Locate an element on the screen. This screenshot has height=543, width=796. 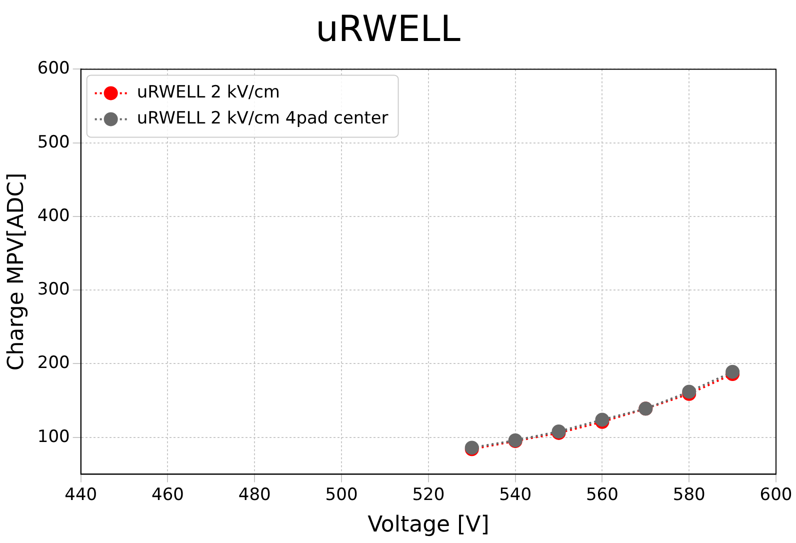
x-axis-title: Voltage [V] is located at coordinates (429, 525).